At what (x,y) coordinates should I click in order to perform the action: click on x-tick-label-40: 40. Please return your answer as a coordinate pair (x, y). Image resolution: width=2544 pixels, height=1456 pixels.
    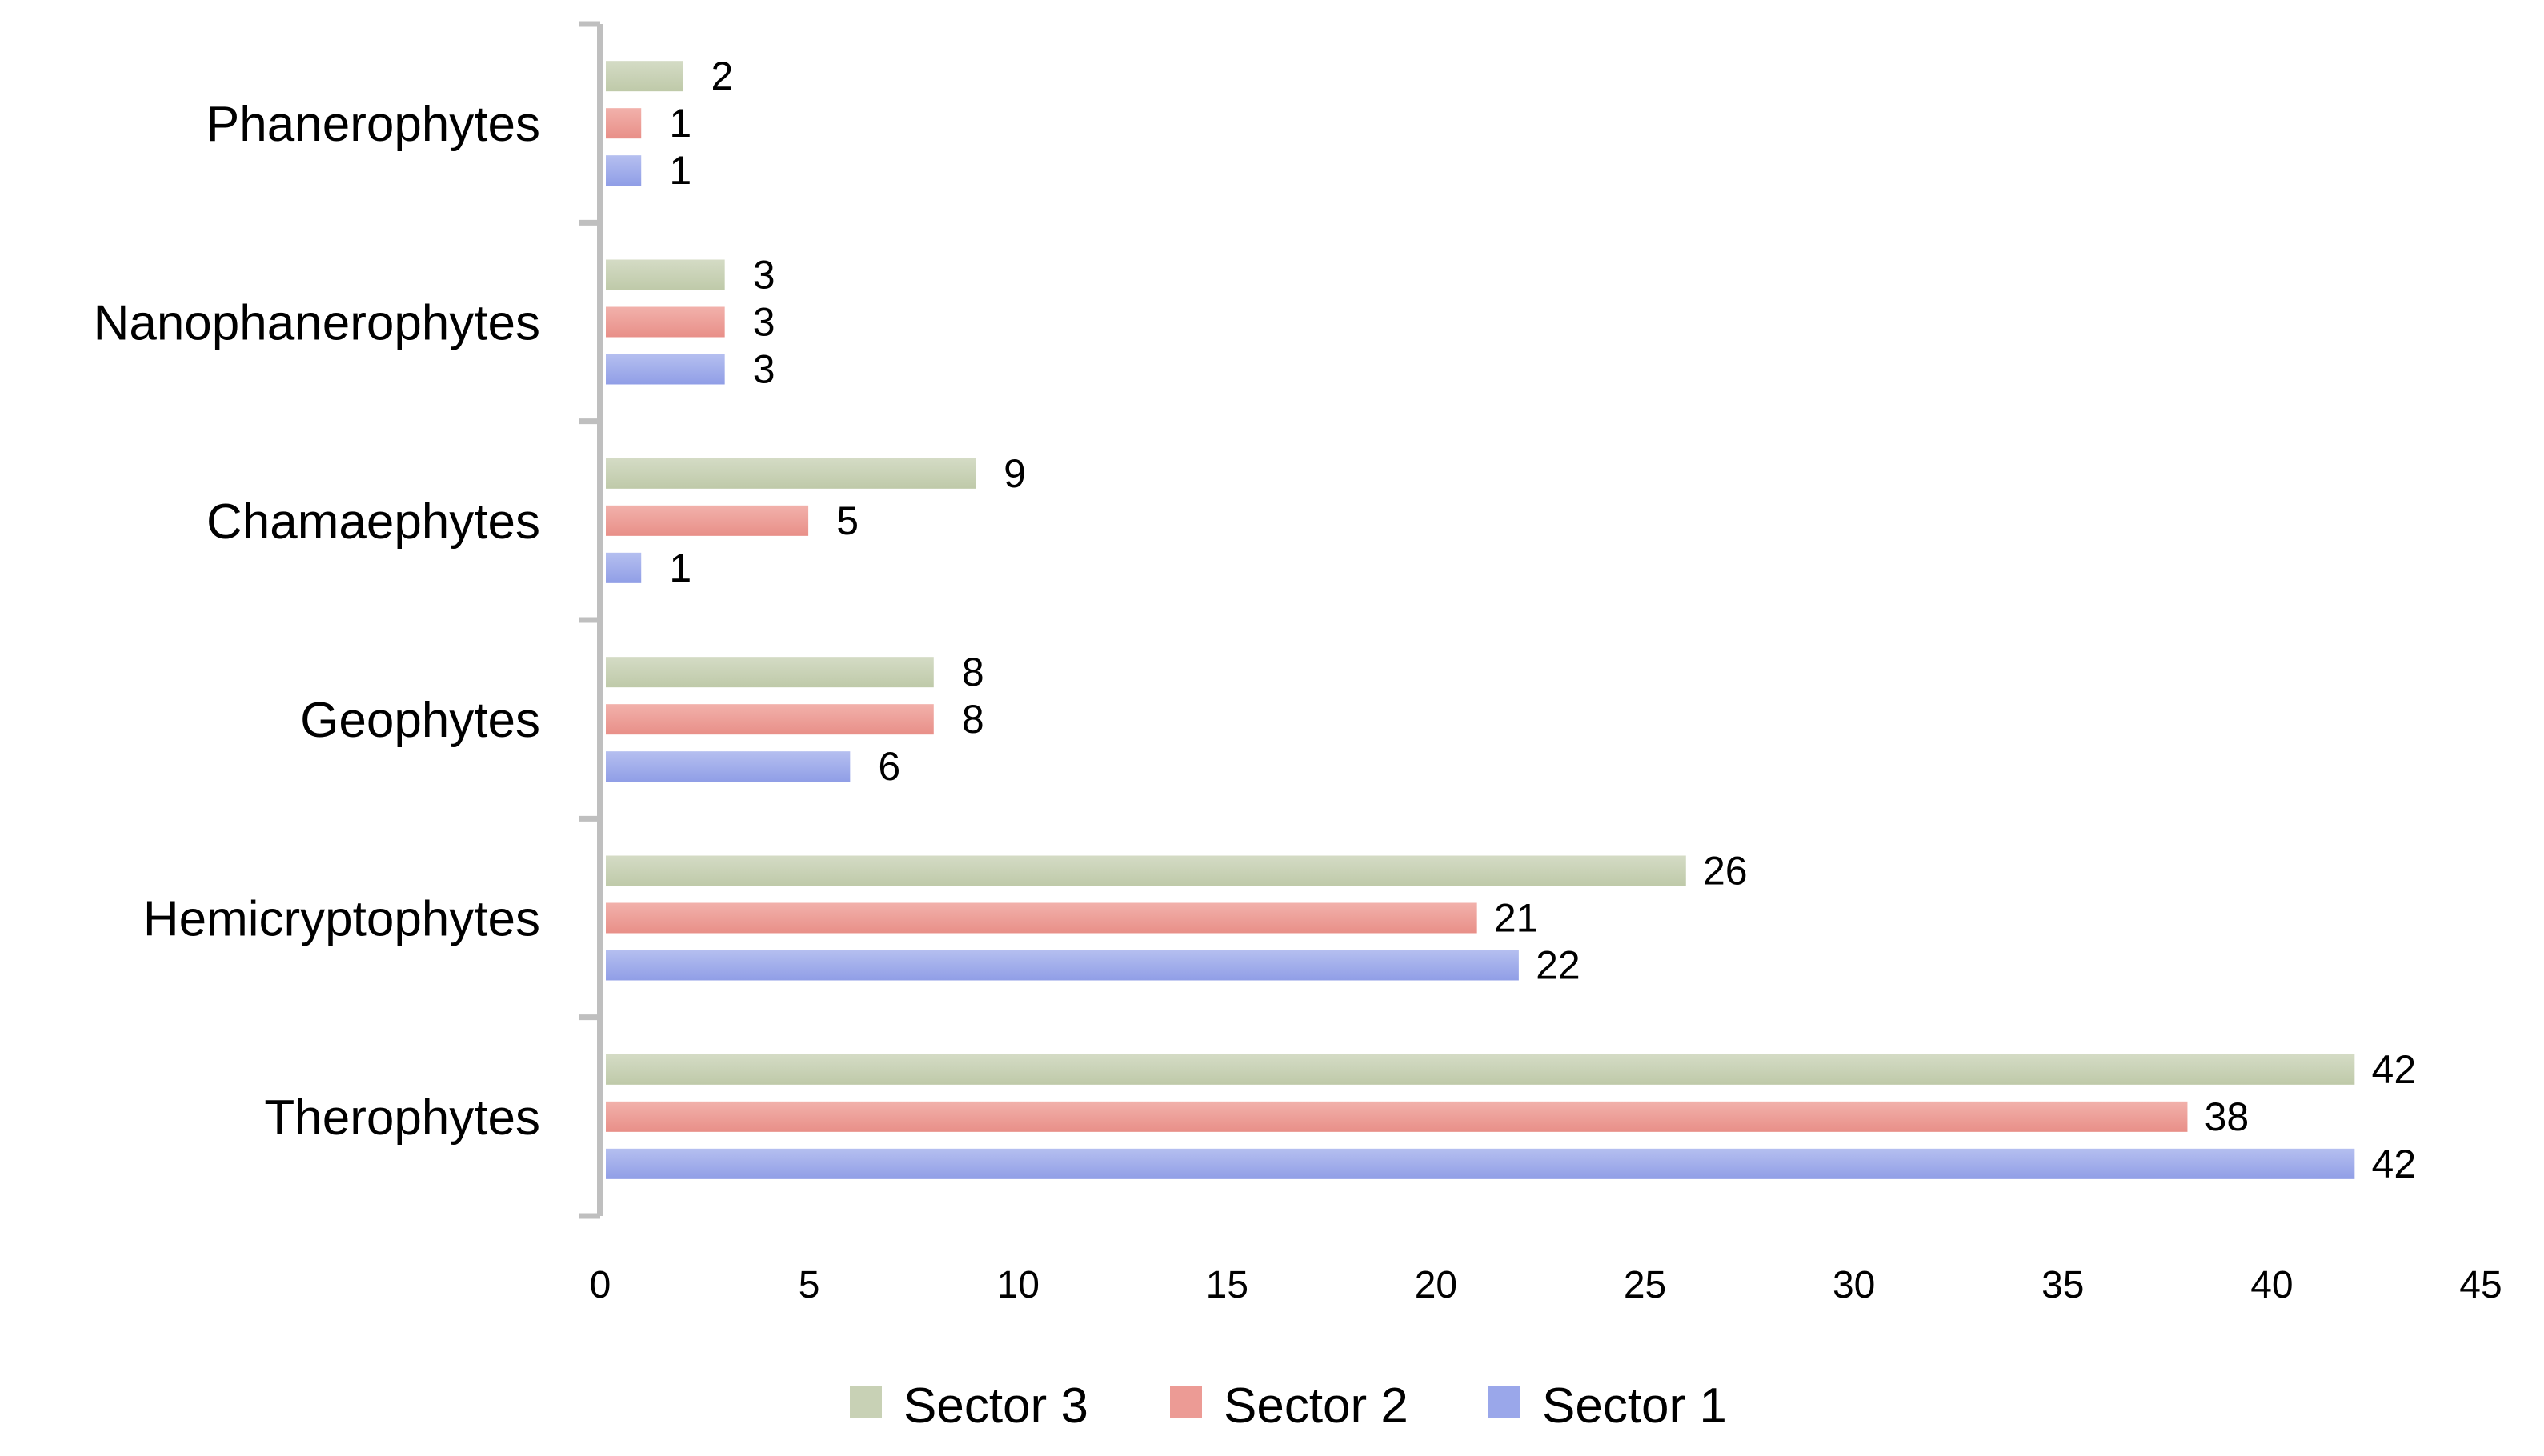
    Looking at the image, I should click on (2271, 1285).